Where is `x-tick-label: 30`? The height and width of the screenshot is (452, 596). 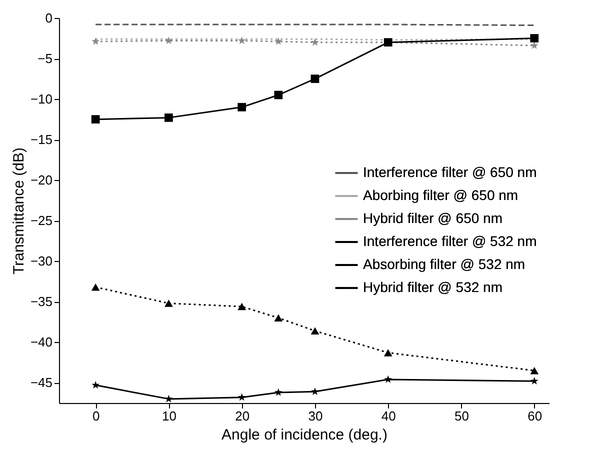
x-tick-label: 30 is located at coordinates (315, 416).